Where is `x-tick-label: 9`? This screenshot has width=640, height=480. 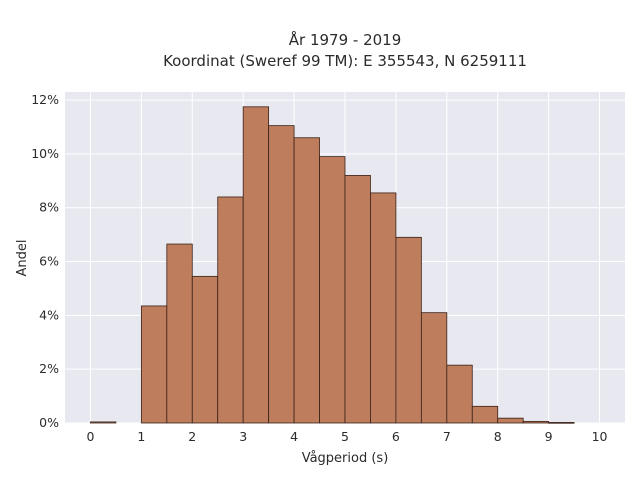
x-tick-label: 9 is located at coordinates (549, 436).